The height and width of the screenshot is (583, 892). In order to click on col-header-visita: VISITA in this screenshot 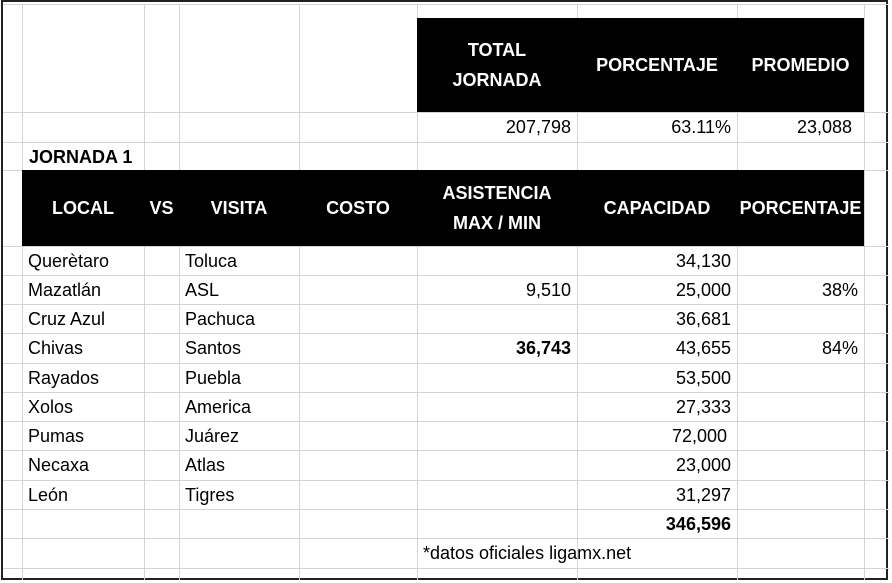, I will do `click(239, 208)`.